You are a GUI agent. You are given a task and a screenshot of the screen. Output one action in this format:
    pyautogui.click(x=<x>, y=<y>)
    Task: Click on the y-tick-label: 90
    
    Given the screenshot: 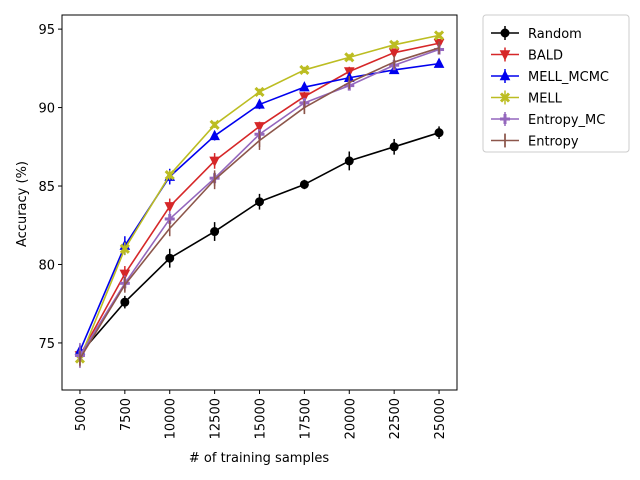 What is the action you would take?
    pyautogui.click(x=46, y=109)
    